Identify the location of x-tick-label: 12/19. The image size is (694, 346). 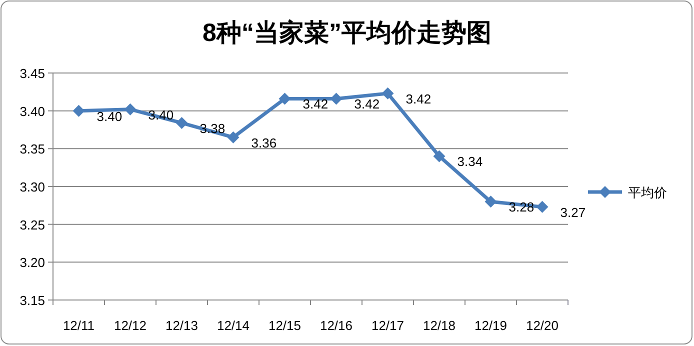
(491, 325).